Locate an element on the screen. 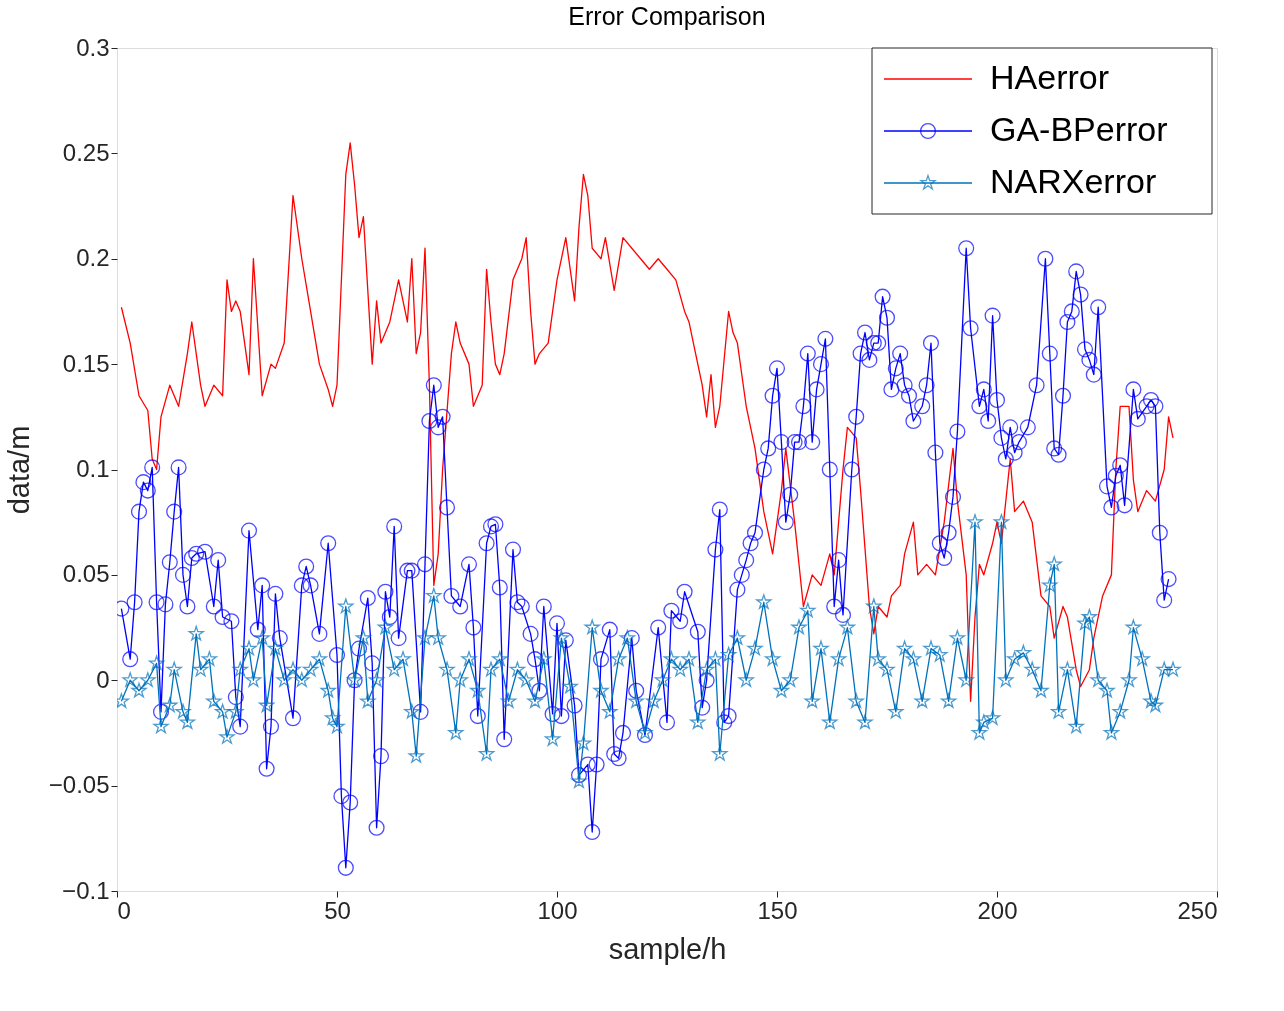  x-tick-label: 250 is located at coordinates (1197, 910).